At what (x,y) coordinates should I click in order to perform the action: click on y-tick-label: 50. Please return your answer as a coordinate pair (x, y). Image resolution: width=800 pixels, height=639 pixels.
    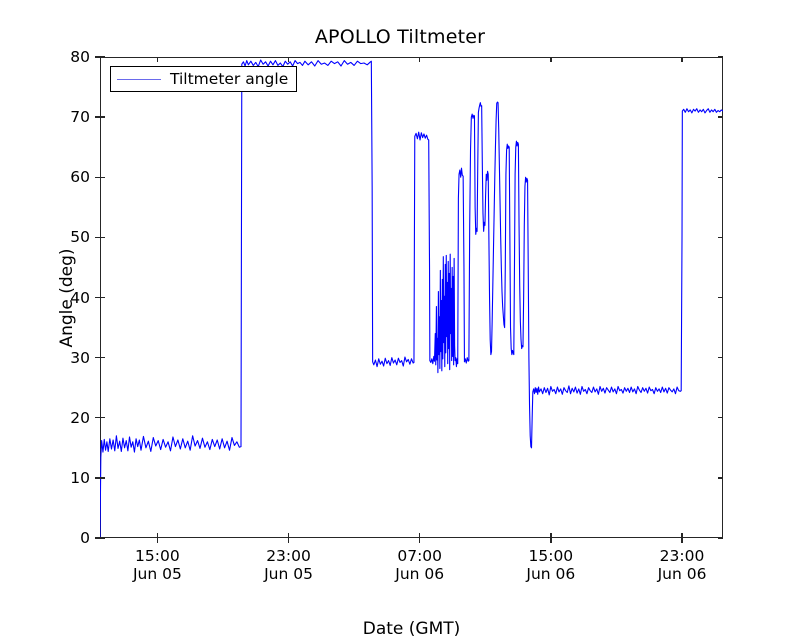
    Looking at the image, I should click on (80, 237).